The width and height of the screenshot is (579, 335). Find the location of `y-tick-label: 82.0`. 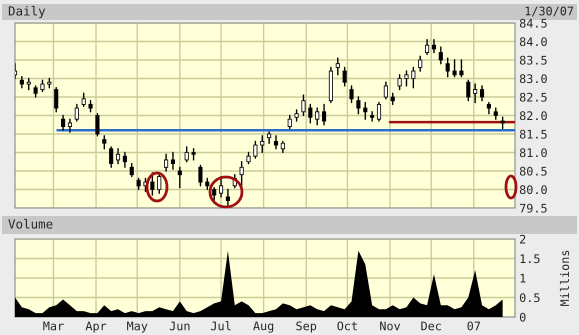

y-tick-label: 82.0 is located at coordinates (533, 115).